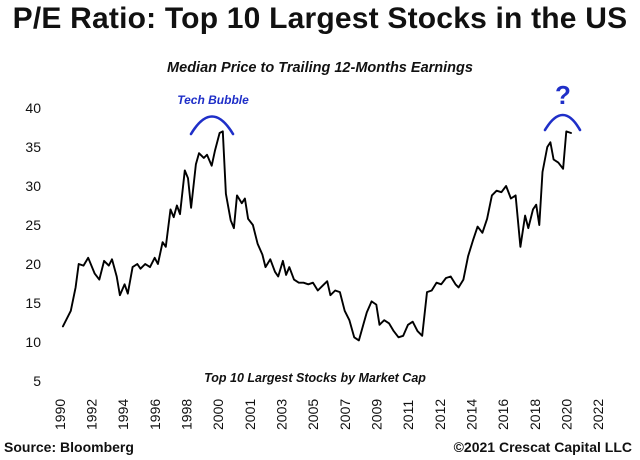  I want to click on x-tick-label: 2001, so click(250, 414).